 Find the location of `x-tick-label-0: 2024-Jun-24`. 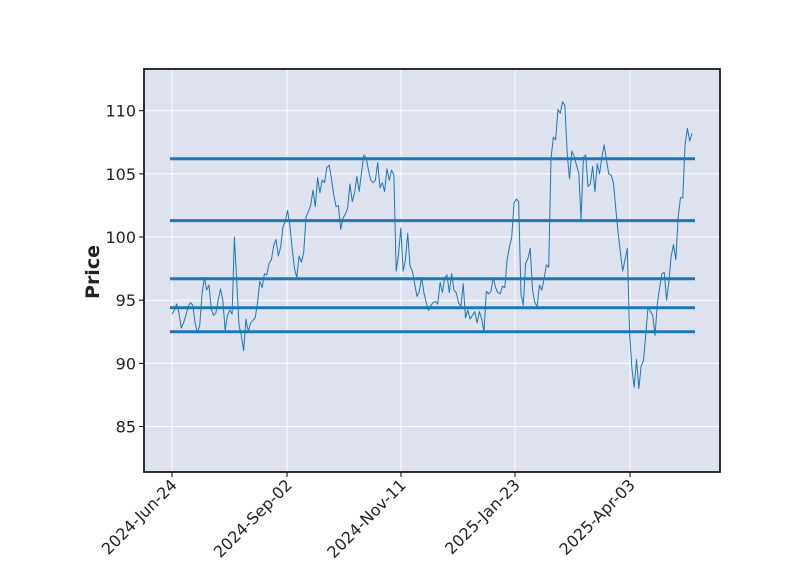

x-tick-label-0: 2024-Jun-24 is located at coordinates (139, 516).